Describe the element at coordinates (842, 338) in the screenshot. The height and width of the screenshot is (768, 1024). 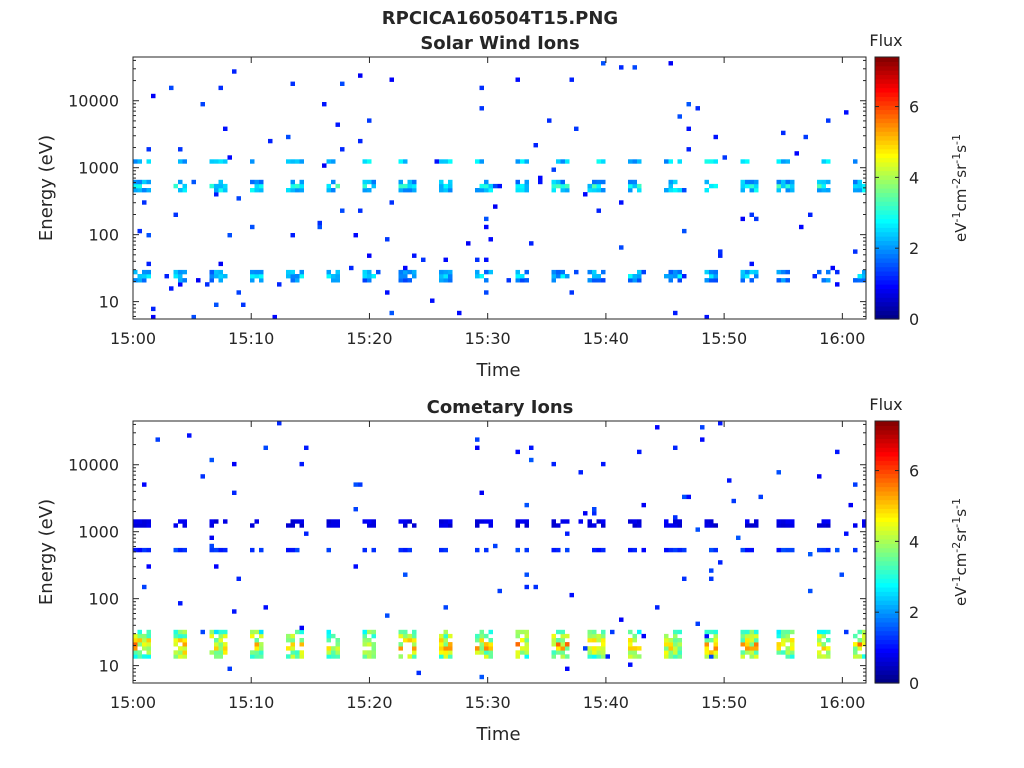
I see `x-tick-label: 16:00` at that location.